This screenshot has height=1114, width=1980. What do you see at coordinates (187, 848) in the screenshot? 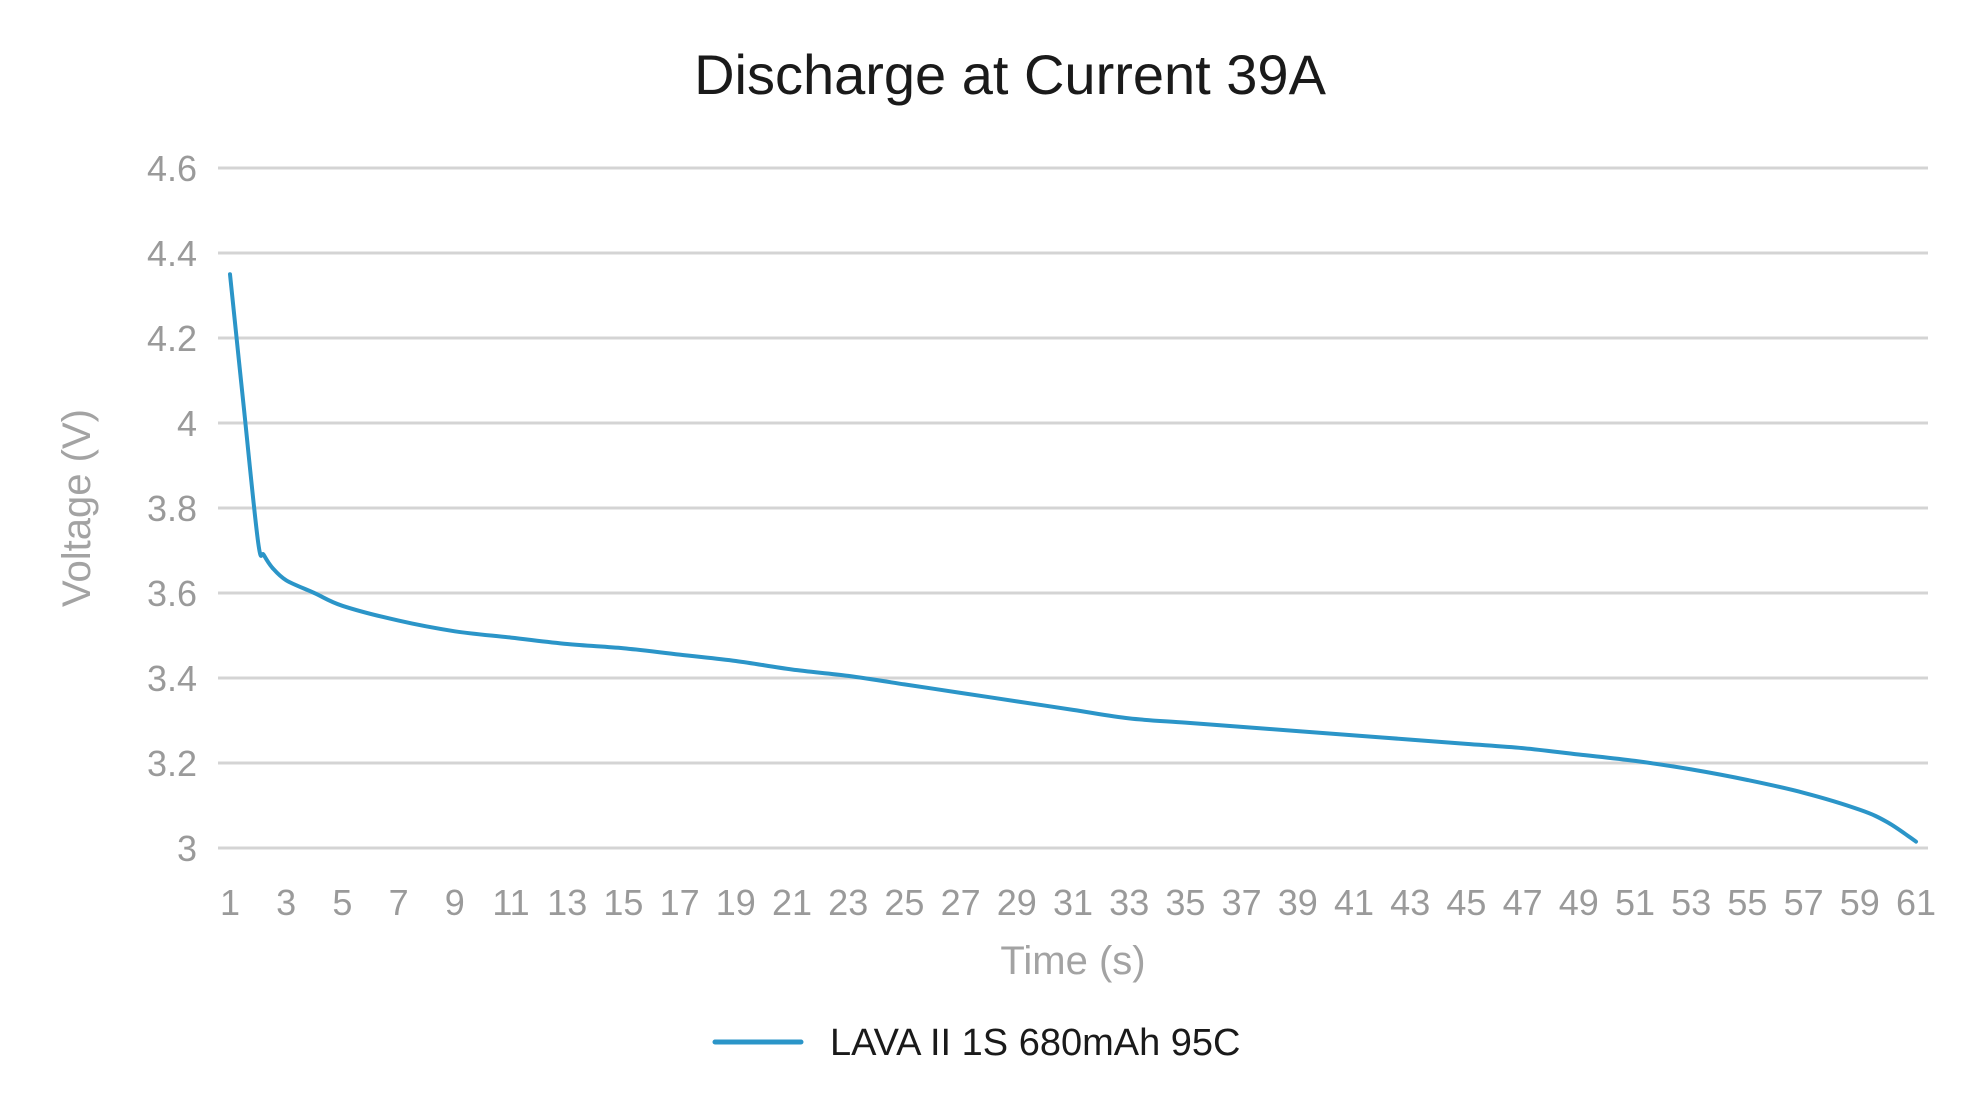
I see `y-tick-label: 3` at bounding box center [187, 848].